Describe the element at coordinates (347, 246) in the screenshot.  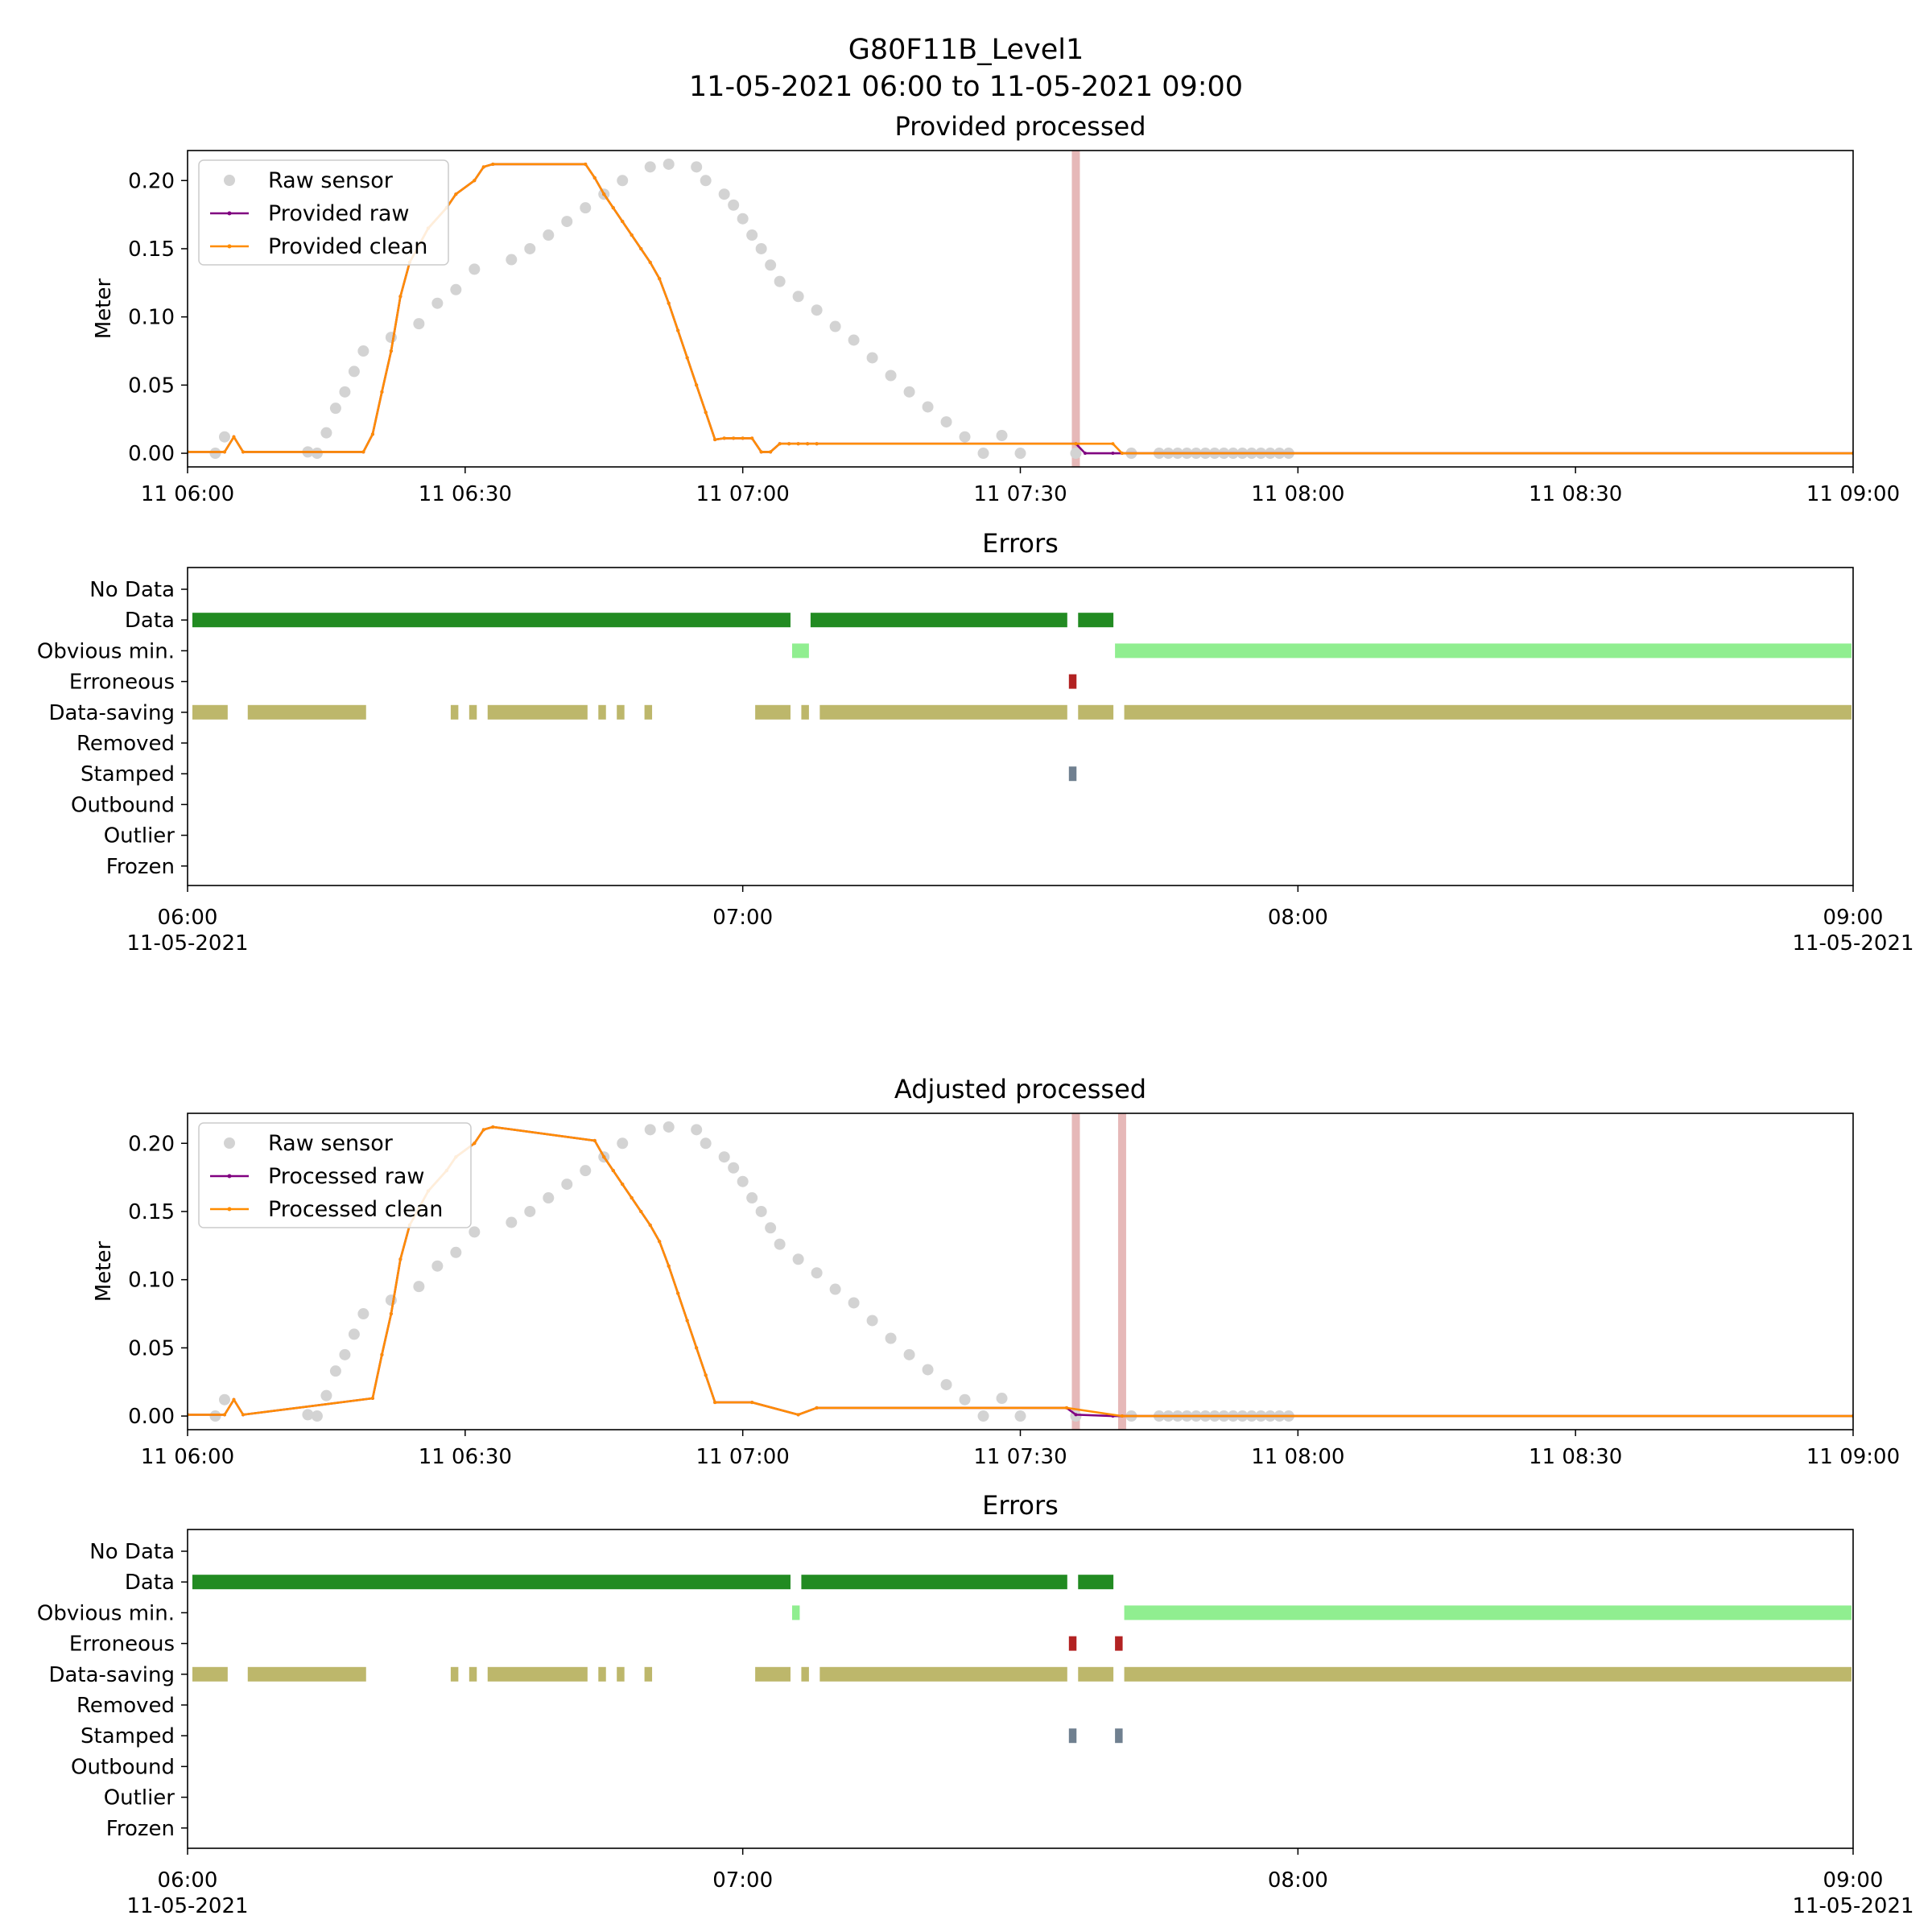
I see `legend-label: Provided clean` at that location.